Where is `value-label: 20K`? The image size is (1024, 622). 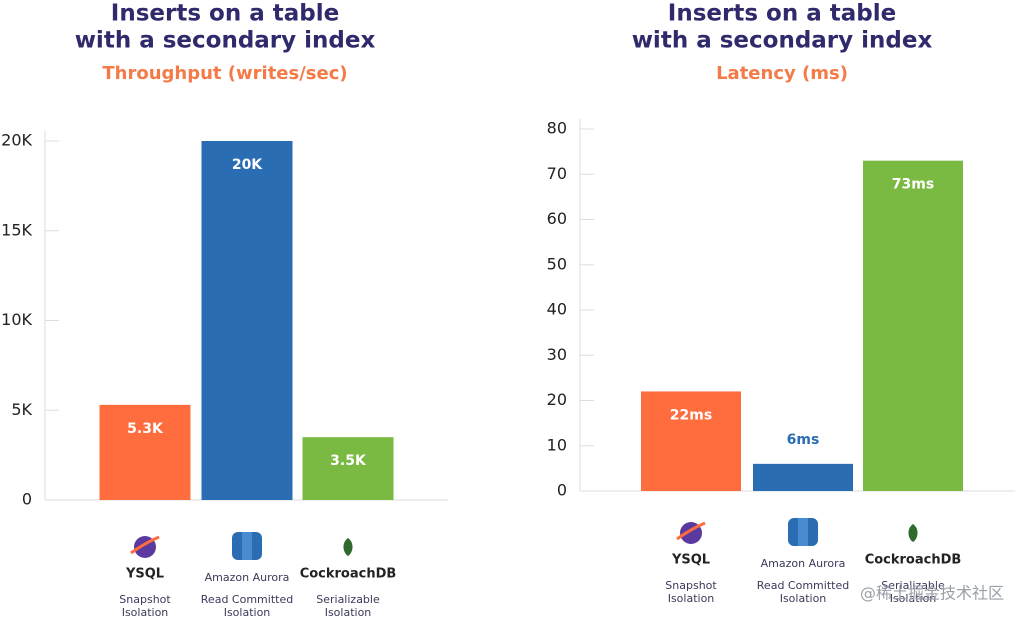
value-label: 20K is located at coordinates (247, 165).